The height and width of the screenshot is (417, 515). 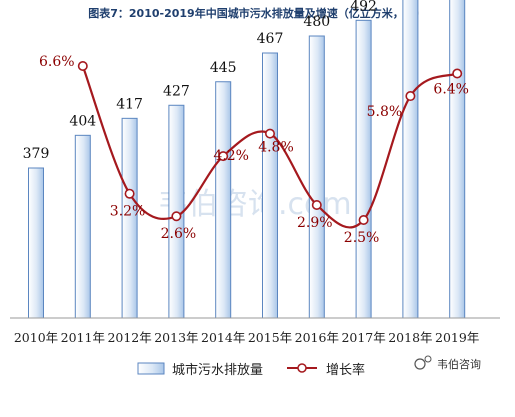 What do you see at coordinates (363, 7) in the screenshot?
I see `bar-value-label-7: 492` at bounding box center [363, 7].